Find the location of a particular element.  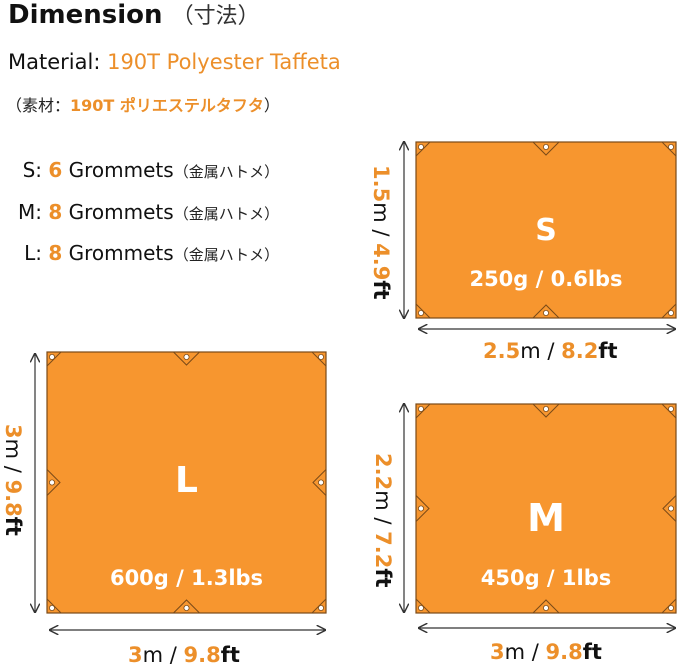

tarp-weight: 600g / 1.3lbs is located at coordinates (186, 578).